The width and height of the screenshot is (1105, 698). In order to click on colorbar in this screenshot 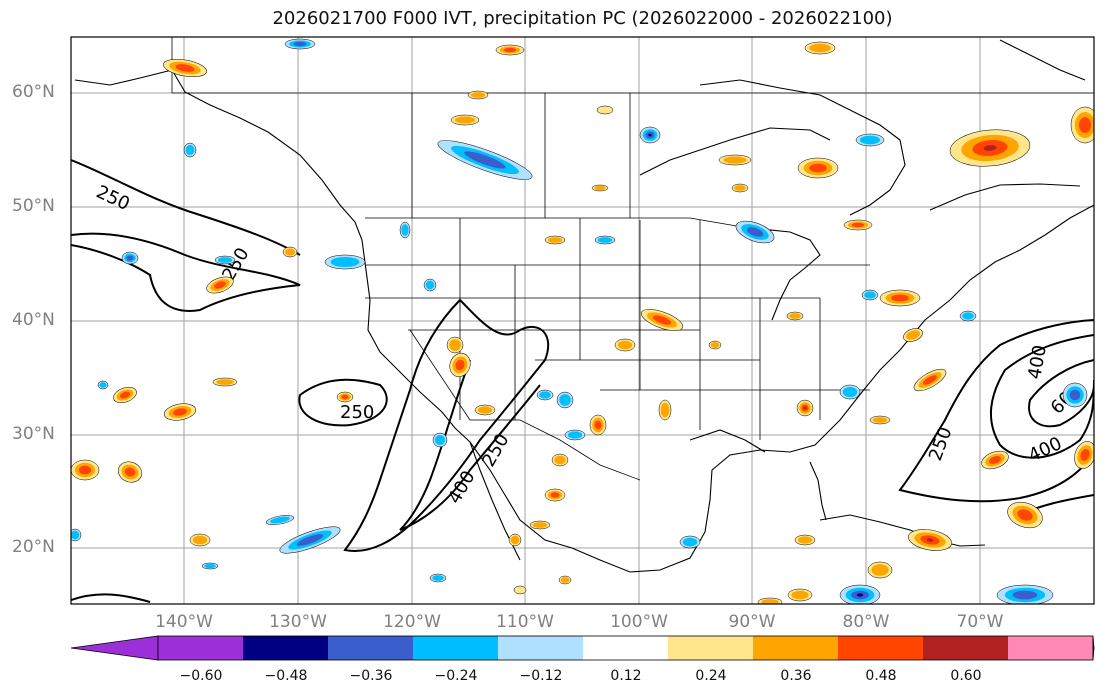, I will do `click(582, 648)`.